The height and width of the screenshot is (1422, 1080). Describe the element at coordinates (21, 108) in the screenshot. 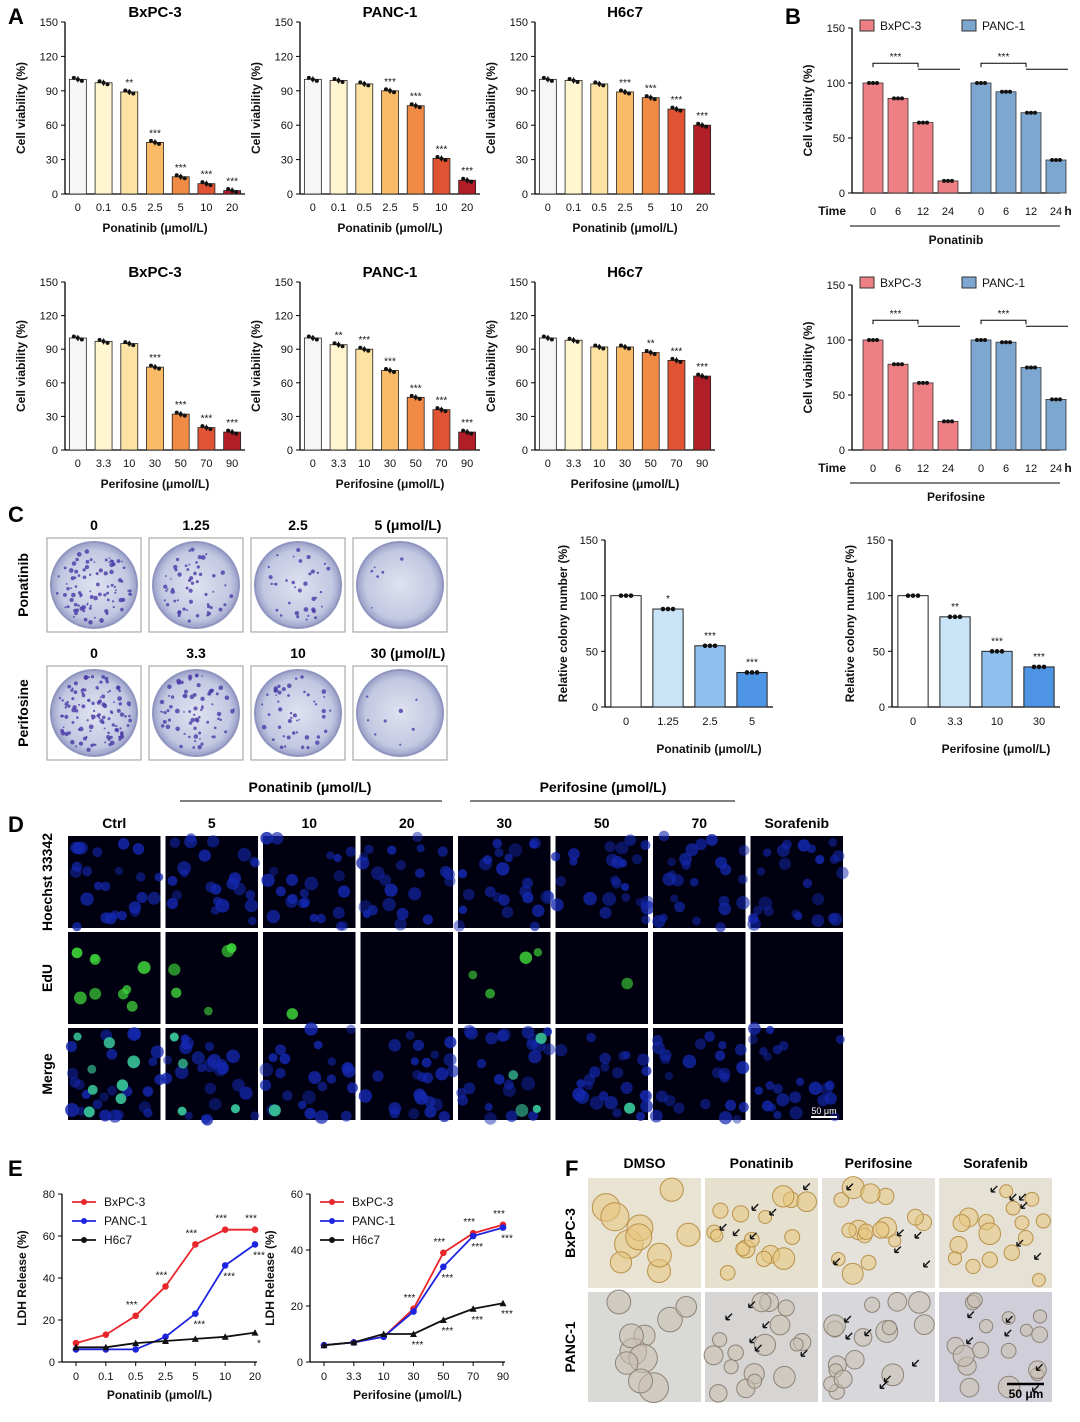

I see `y-axis-label: Cell viability (%)` at that location.